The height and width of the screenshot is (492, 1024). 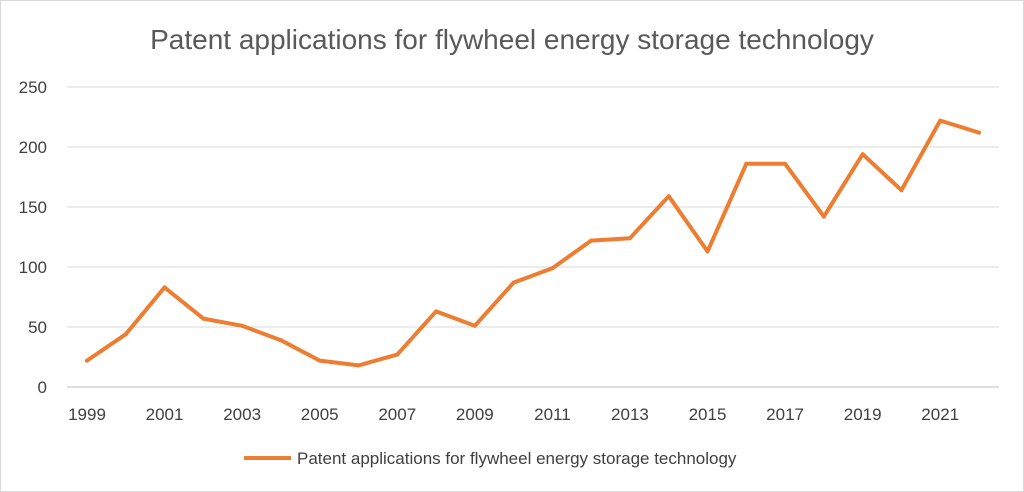 I want to click on x-tick-label: 2009, so click(x=475, y=414).